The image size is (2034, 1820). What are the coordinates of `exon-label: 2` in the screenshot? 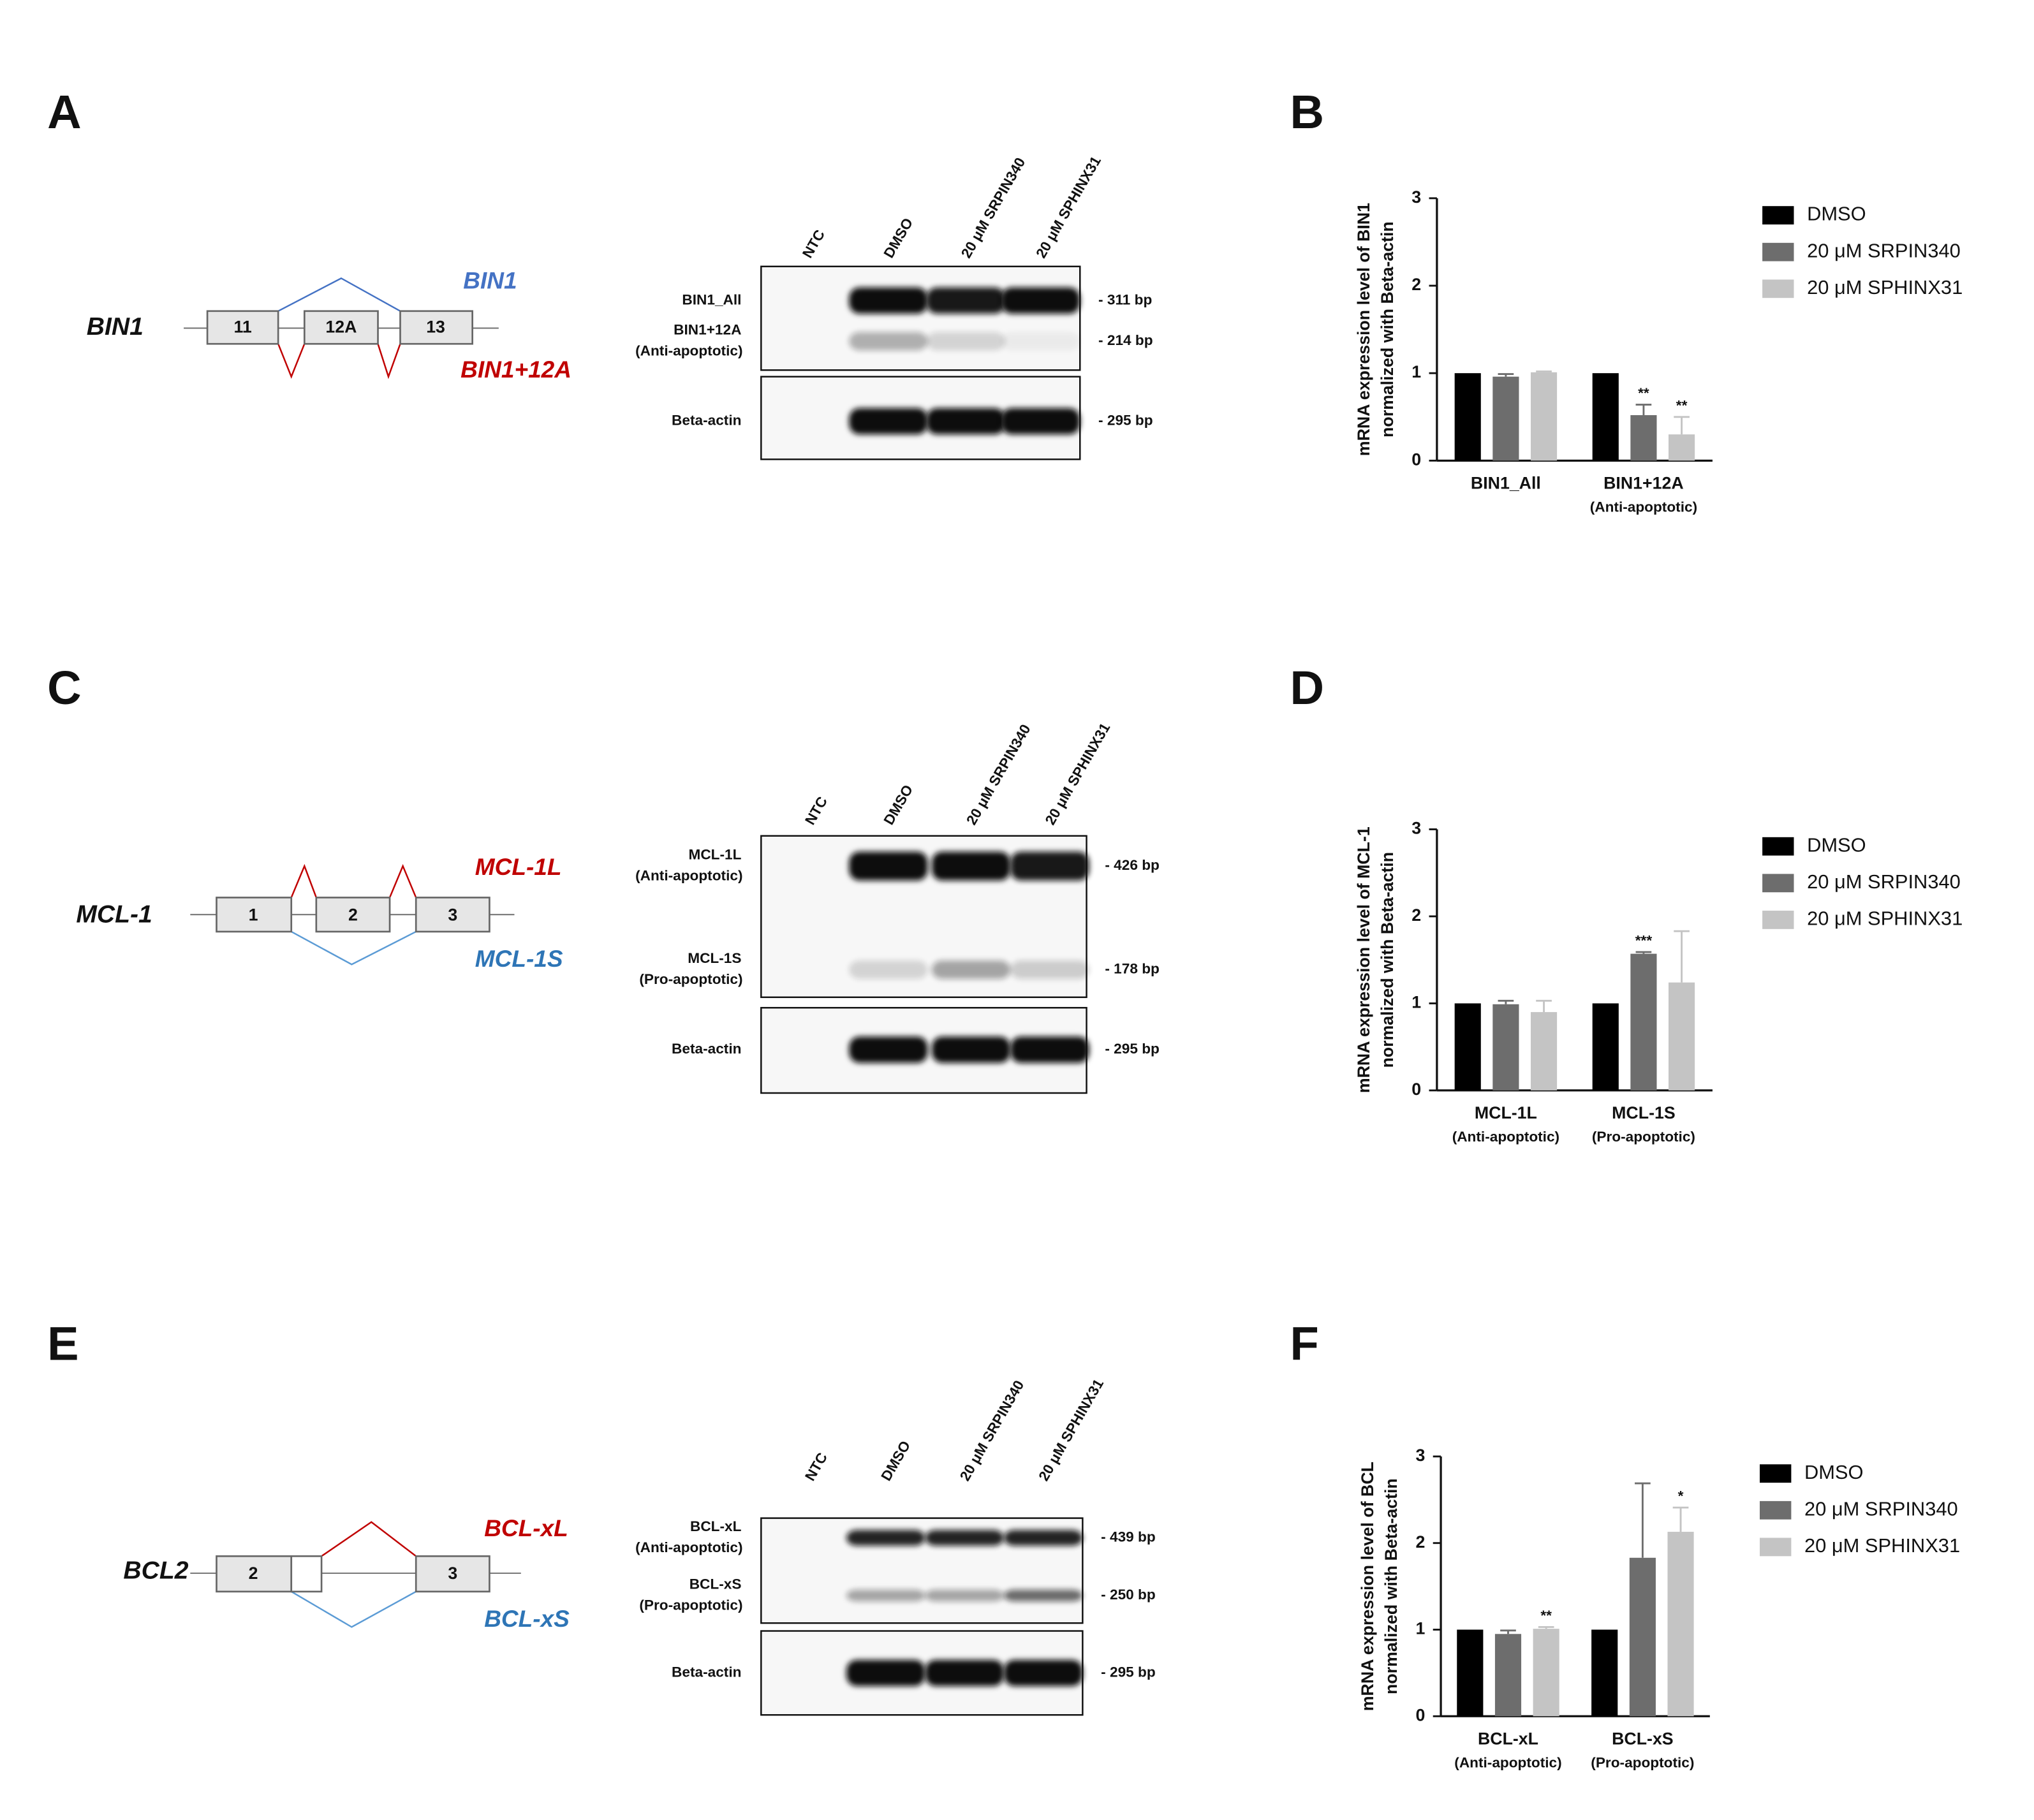 It's located at (353, 914).